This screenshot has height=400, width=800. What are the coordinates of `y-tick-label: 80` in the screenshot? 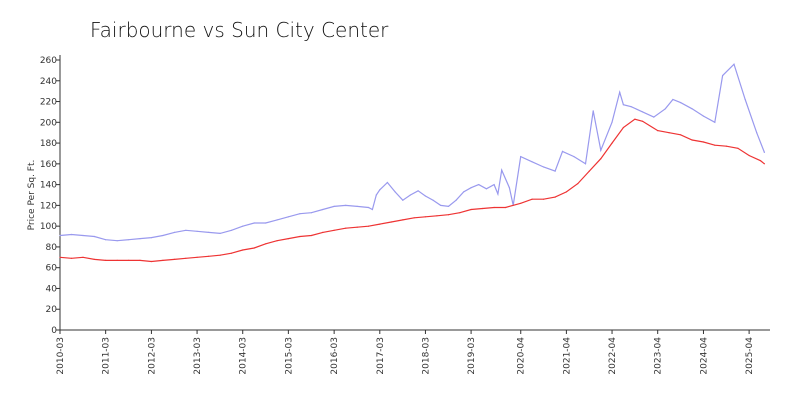 It's located at (52, 248).